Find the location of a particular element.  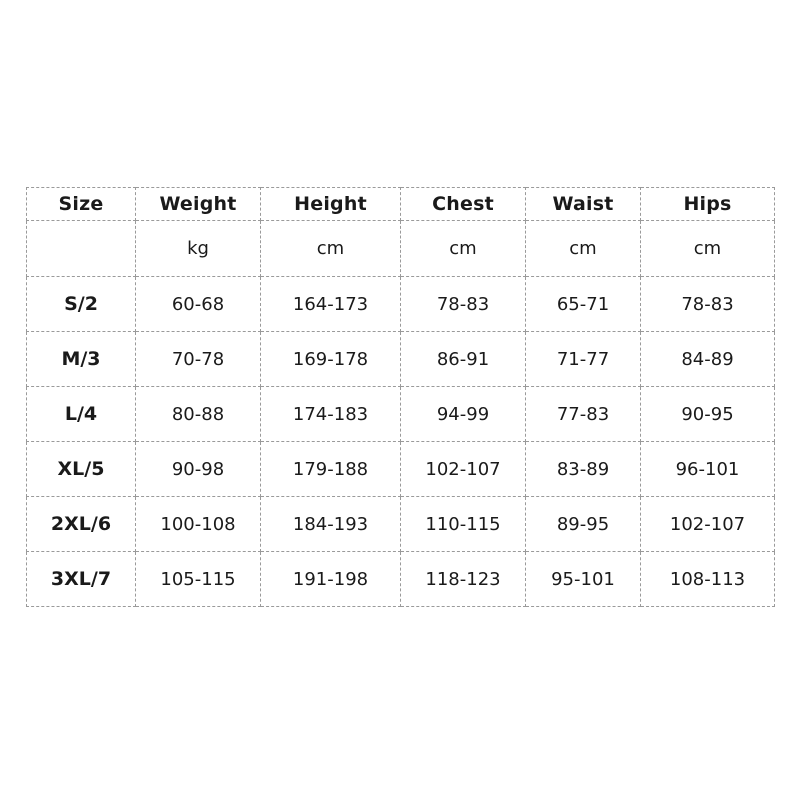

value-cell: 83-89 is located at coordinates (583, 469).